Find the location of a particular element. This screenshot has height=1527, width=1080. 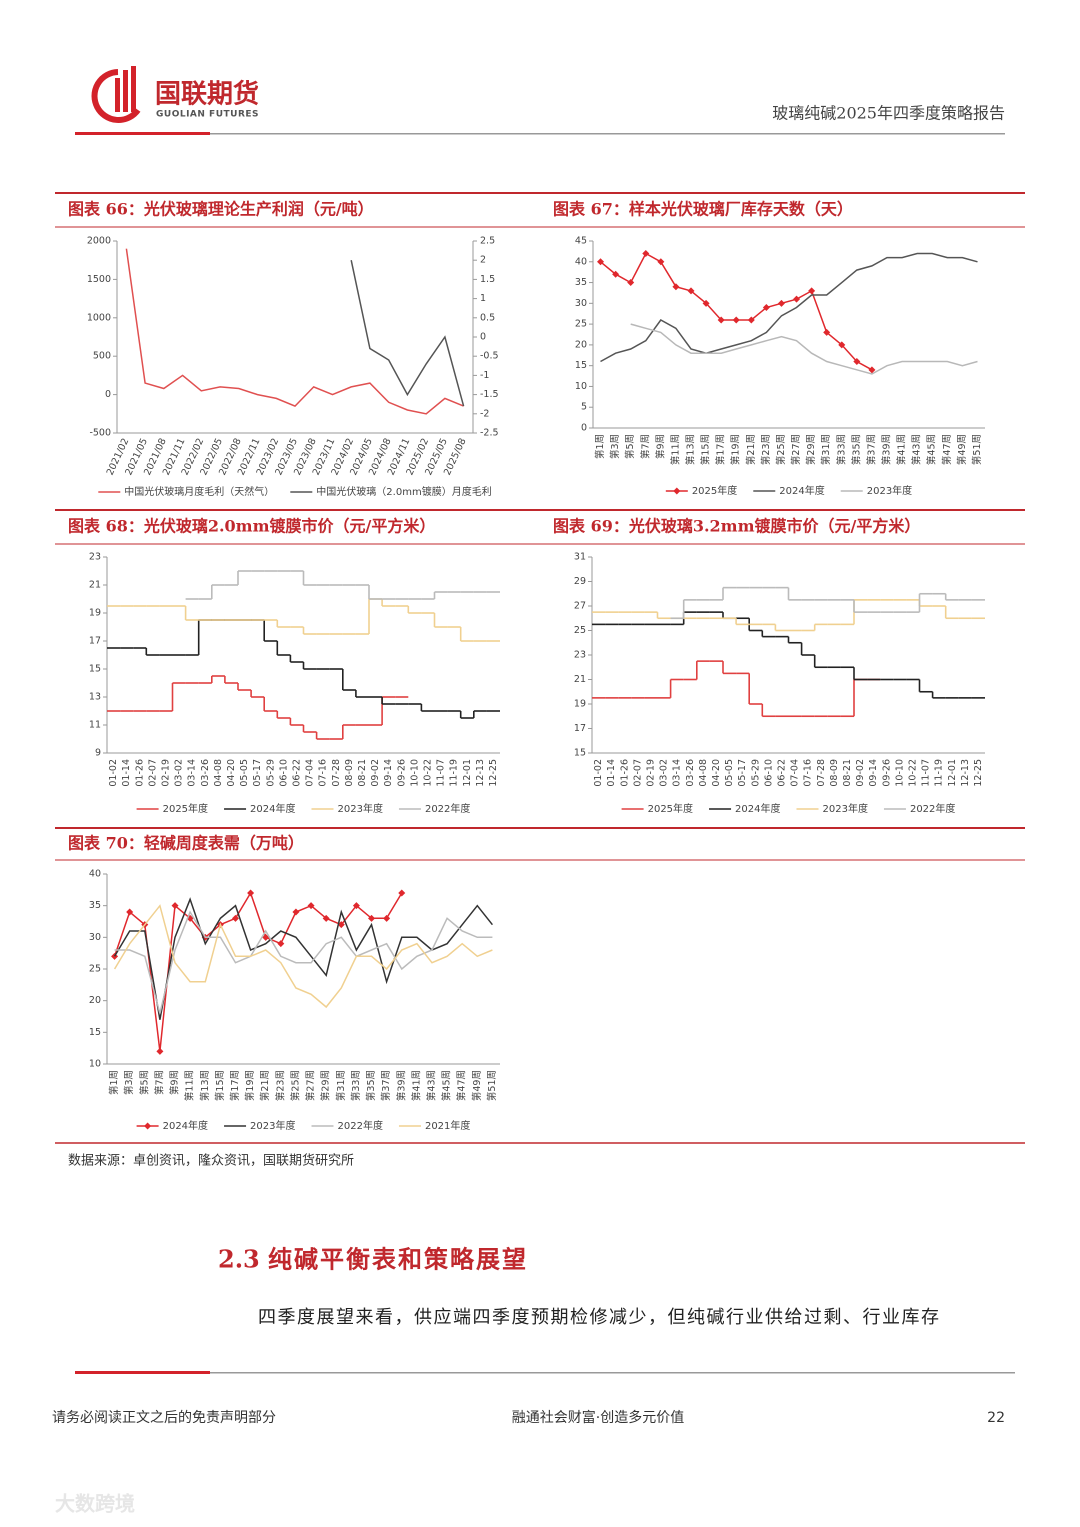

x-tick-label: 03-14 is located at coordinates (192, 773).